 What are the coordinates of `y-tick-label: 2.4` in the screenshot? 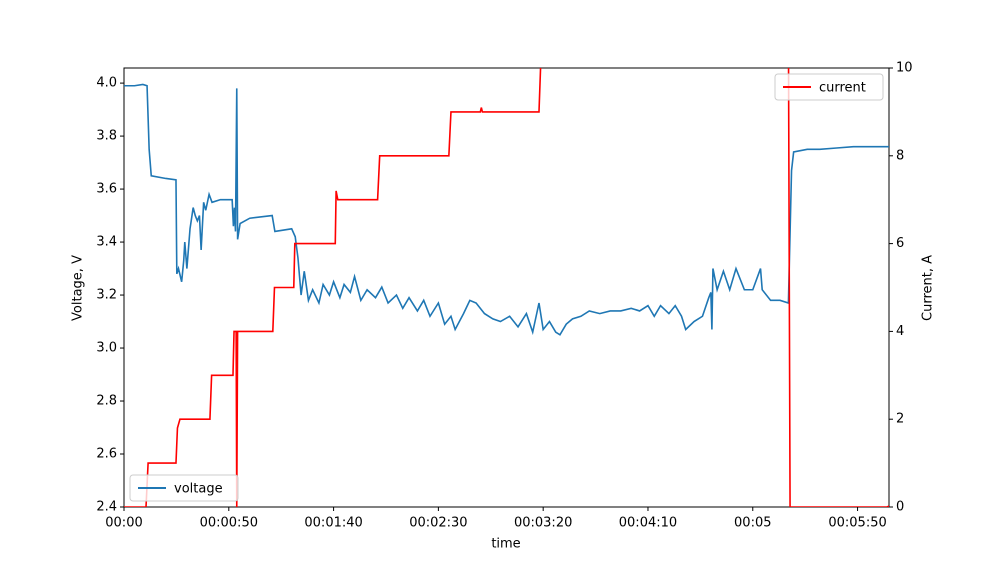 It's located at (106, 507).